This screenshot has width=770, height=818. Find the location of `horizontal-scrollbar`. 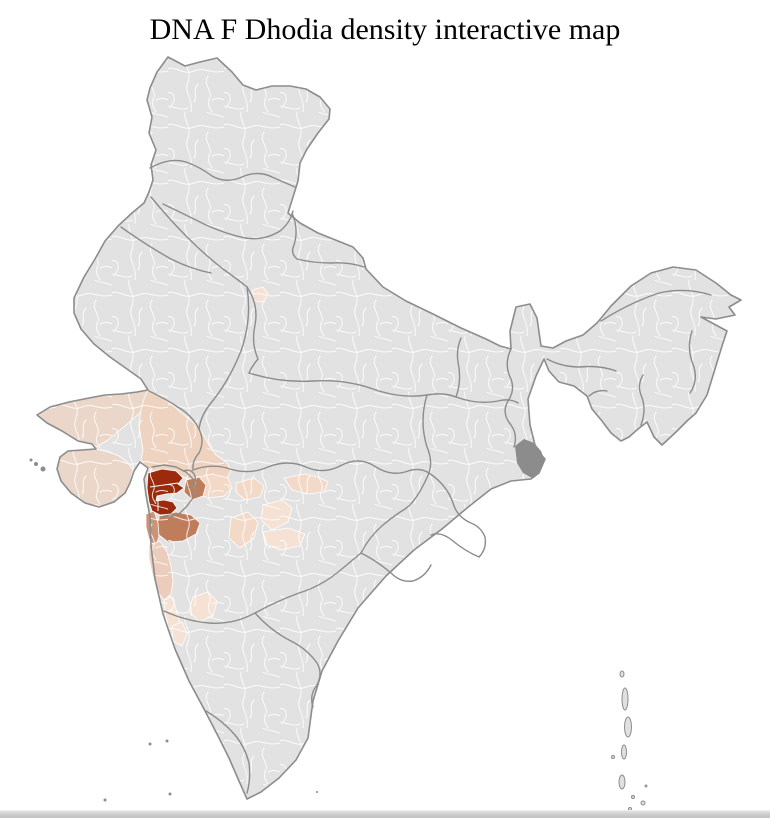

horizontal-scrollbar is located at coordinates (385, 814).